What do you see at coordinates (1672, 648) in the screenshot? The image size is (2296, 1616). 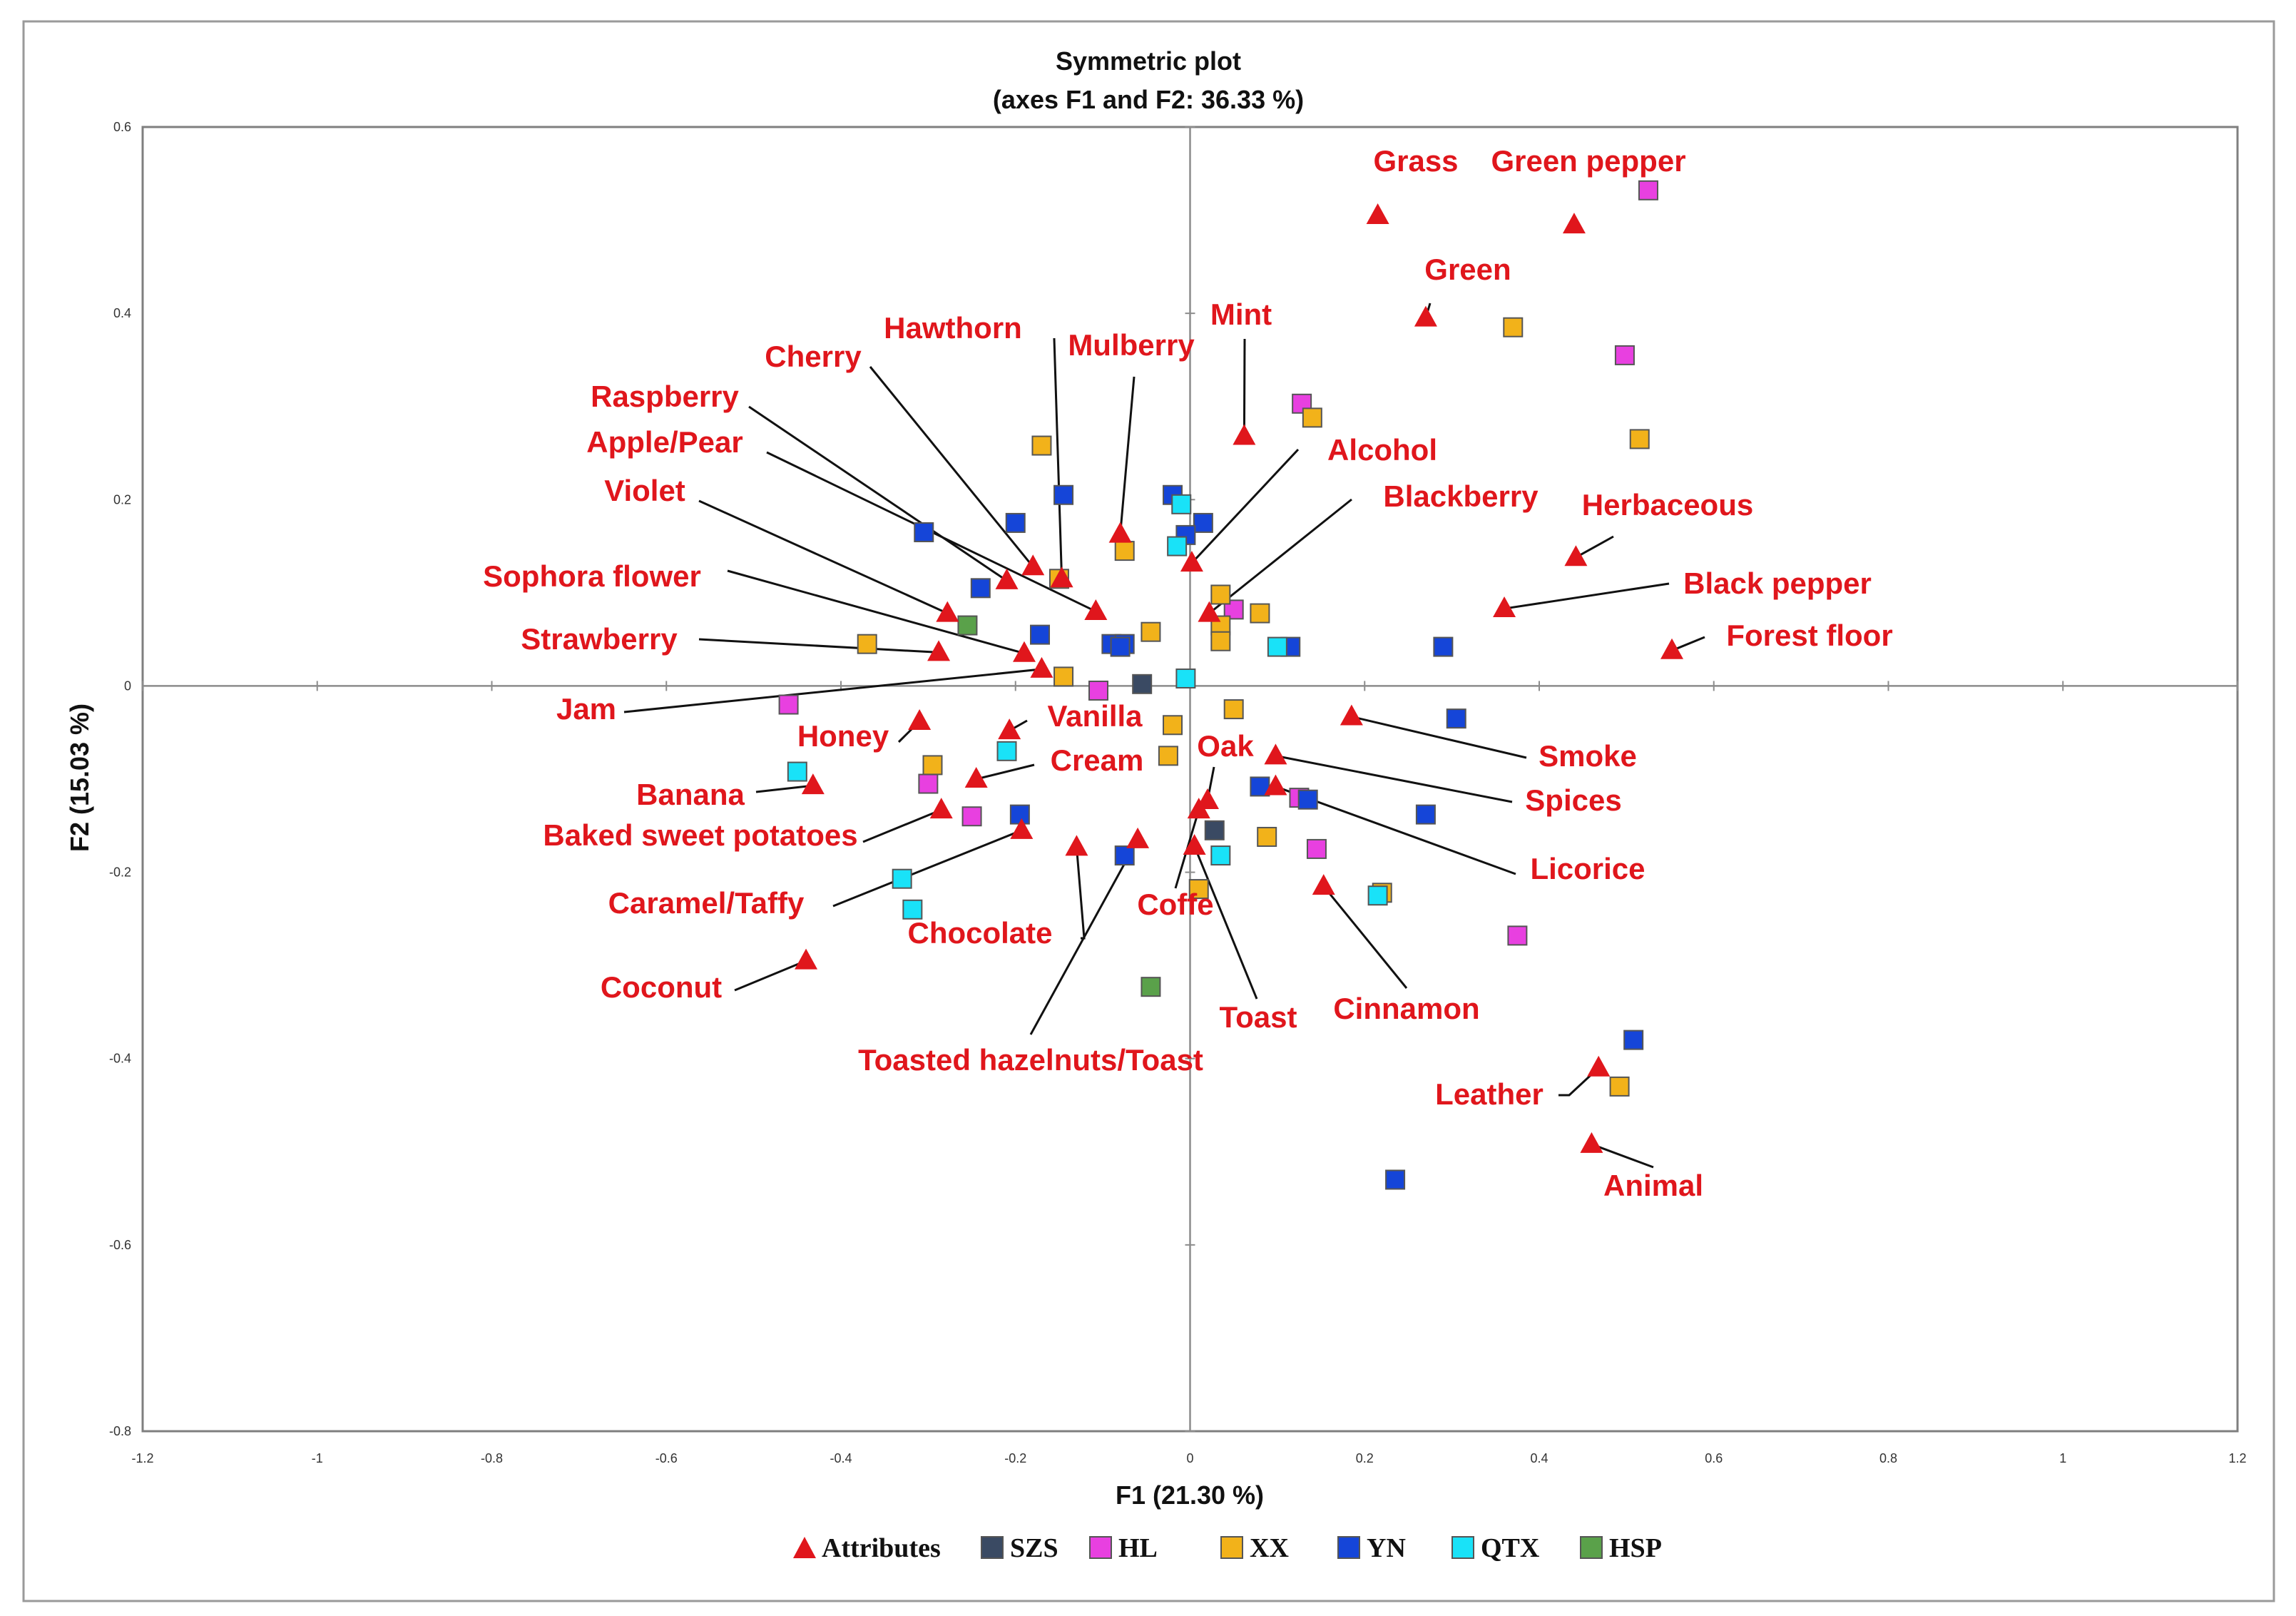 I see `attribute-marker-forest-floor` at bounding box center [1672, 648].